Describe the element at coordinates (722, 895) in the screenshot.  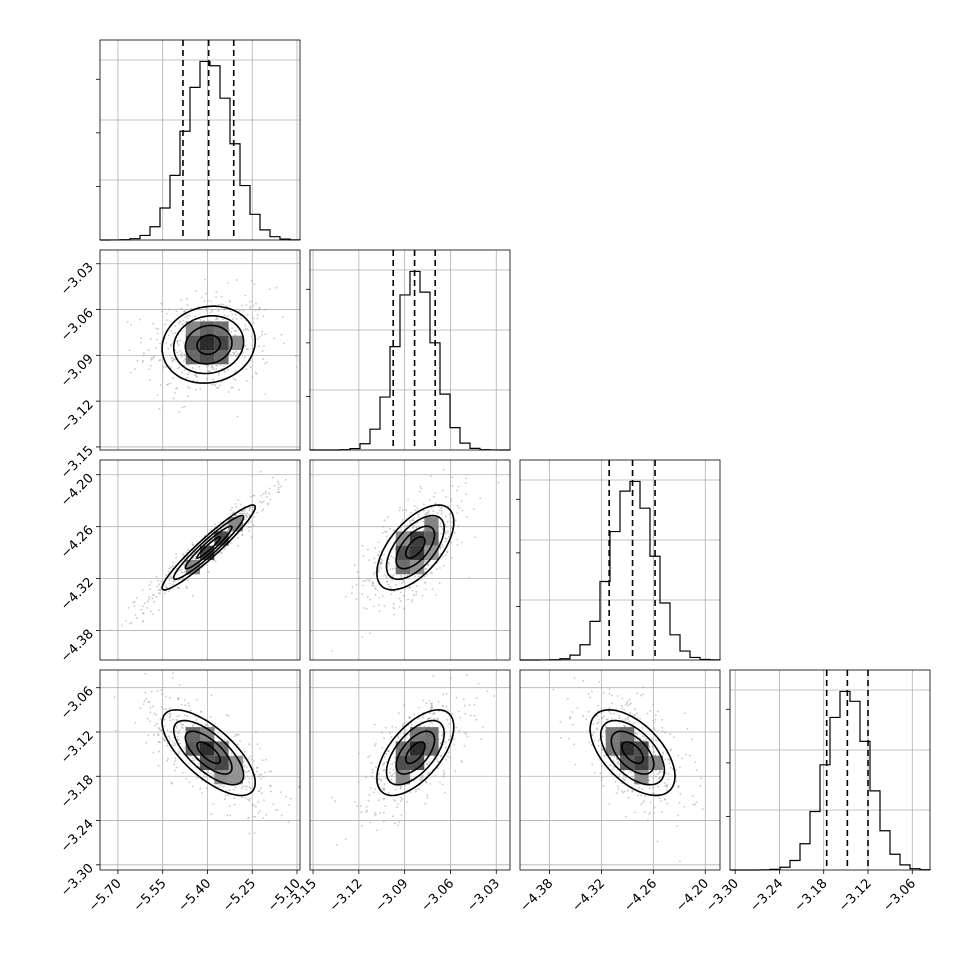
I see `x-tick-label: −3.30` at that location.